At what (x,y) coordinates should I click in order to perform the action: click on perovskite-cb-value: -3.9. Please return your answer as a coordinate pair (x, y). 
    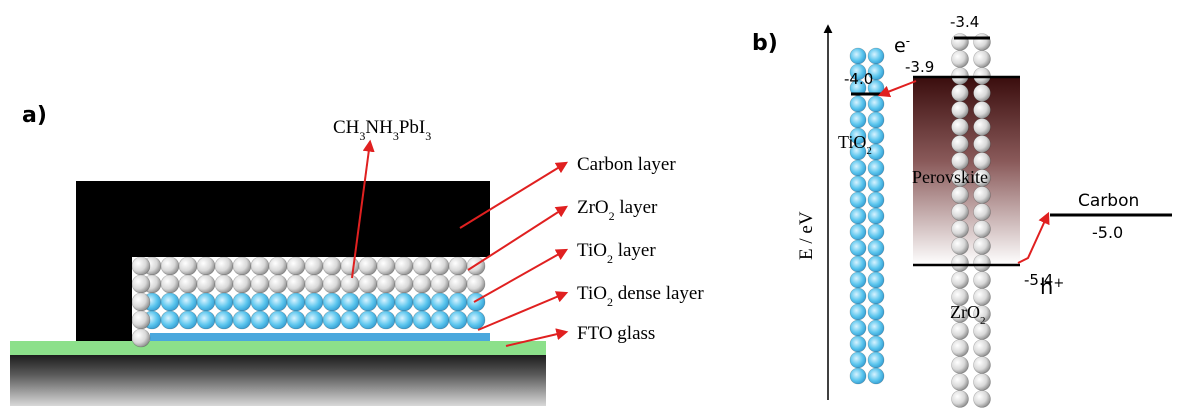
    Looking at the image, I should click on (919, 67).